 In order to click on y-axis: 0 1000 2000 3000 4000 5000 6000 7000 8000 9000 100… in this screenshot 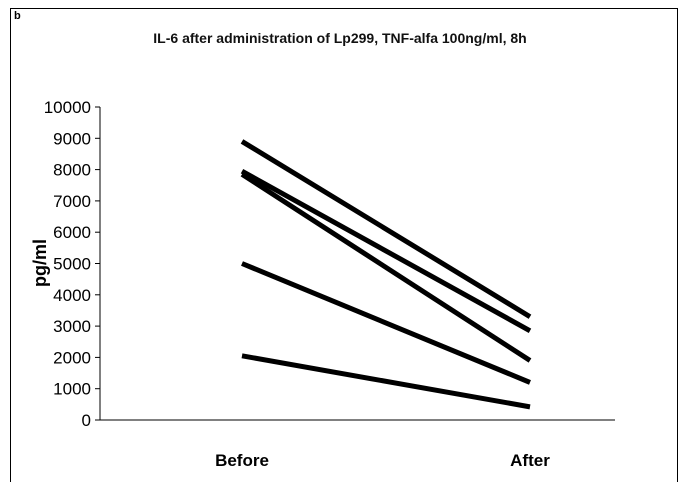, I will do `click(72, 264)`.